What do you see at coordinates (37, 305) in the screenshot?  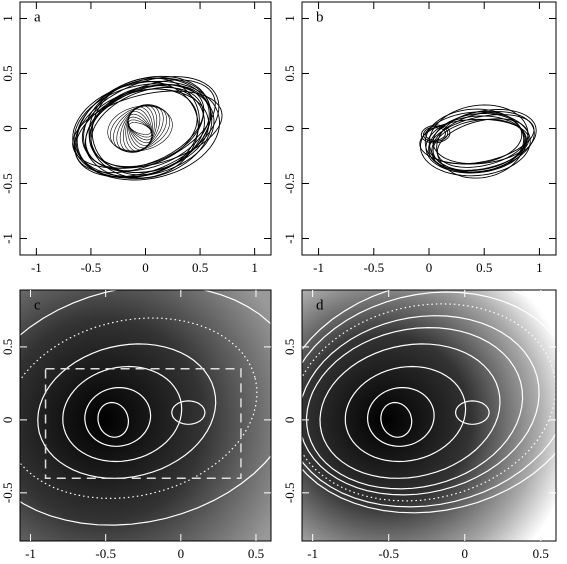 I see `panel-label: c` at bounding box center [37, 305].